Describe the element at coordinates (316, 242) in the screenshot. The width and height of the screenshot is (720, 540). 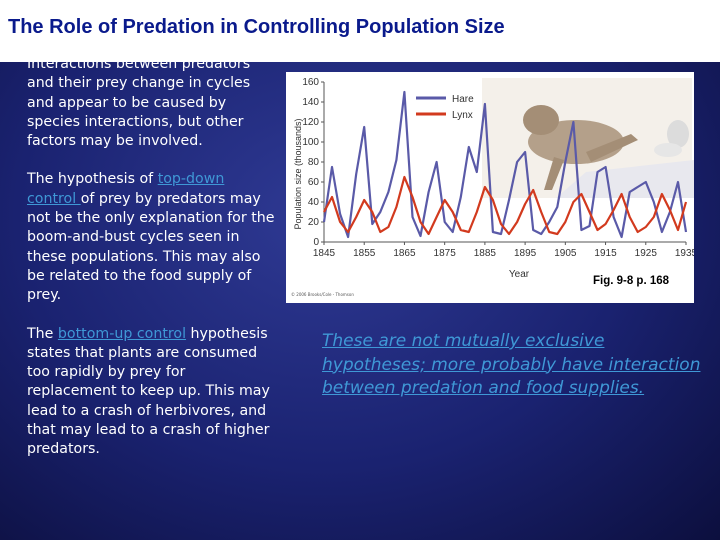
I see `y-tick-label: 0` at that location.